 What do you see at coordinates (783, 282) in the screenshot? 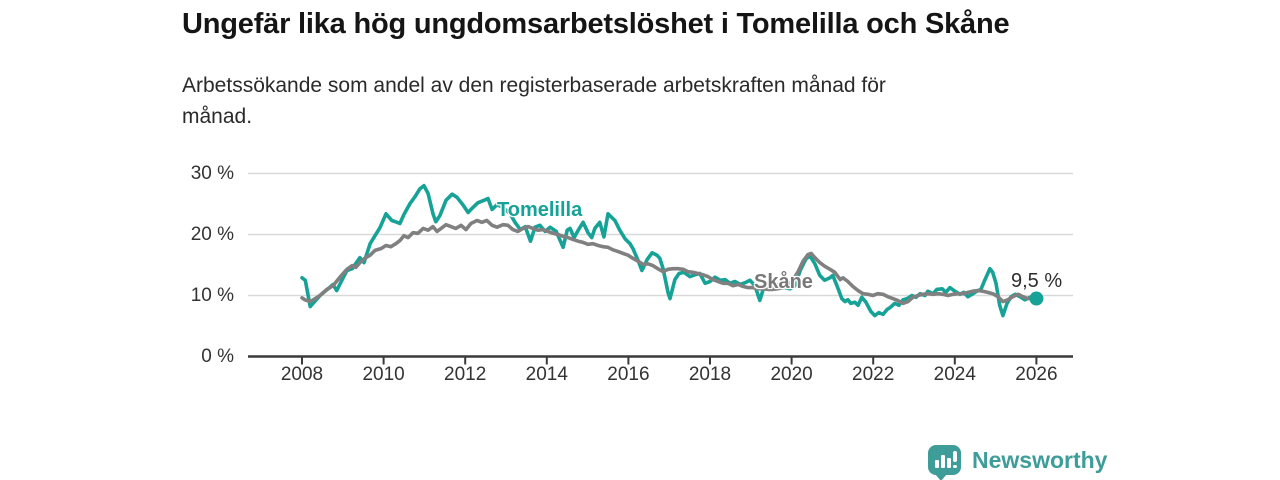
I see `series-label-skane: Skåne` at bounding box center [783, 282].